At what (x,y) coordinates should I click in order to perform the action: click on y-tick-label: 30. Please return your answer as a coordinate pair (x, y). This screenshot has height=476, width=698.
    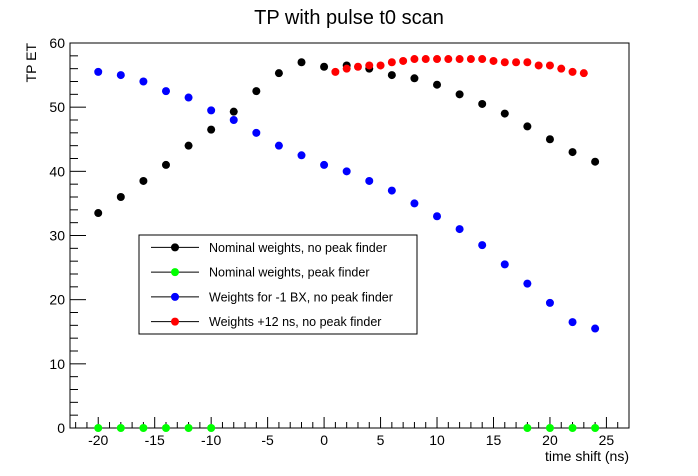
    Looking at the image, I should click on (57, 236).